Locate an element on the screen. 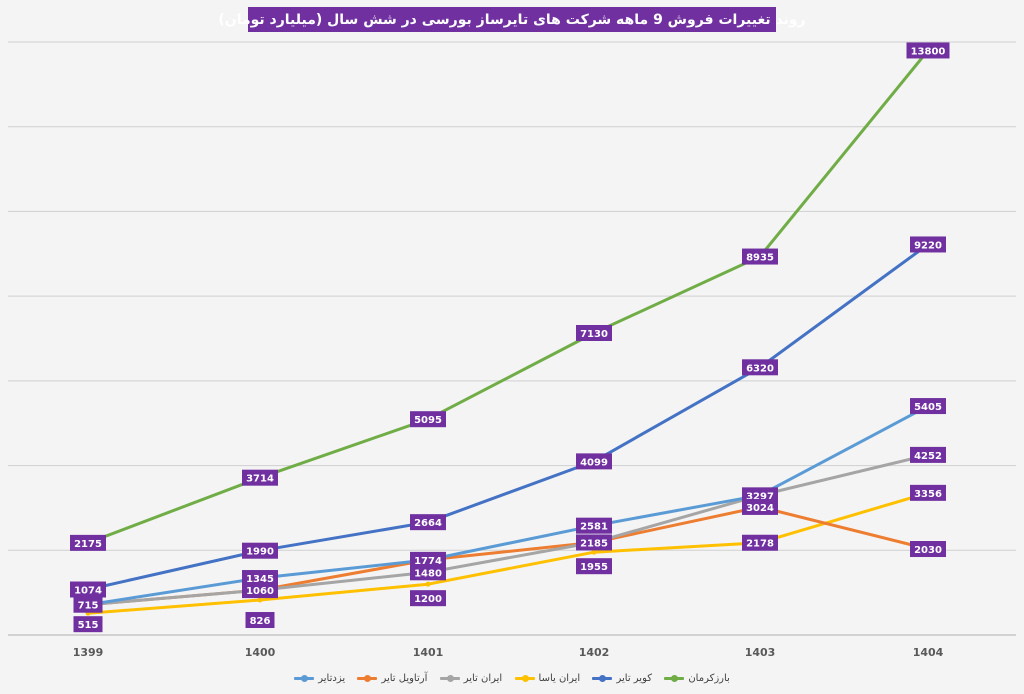 The height and width of the screenshot is (694, 1024). data-label-text: 3714 is located at coordinates (260, 479).